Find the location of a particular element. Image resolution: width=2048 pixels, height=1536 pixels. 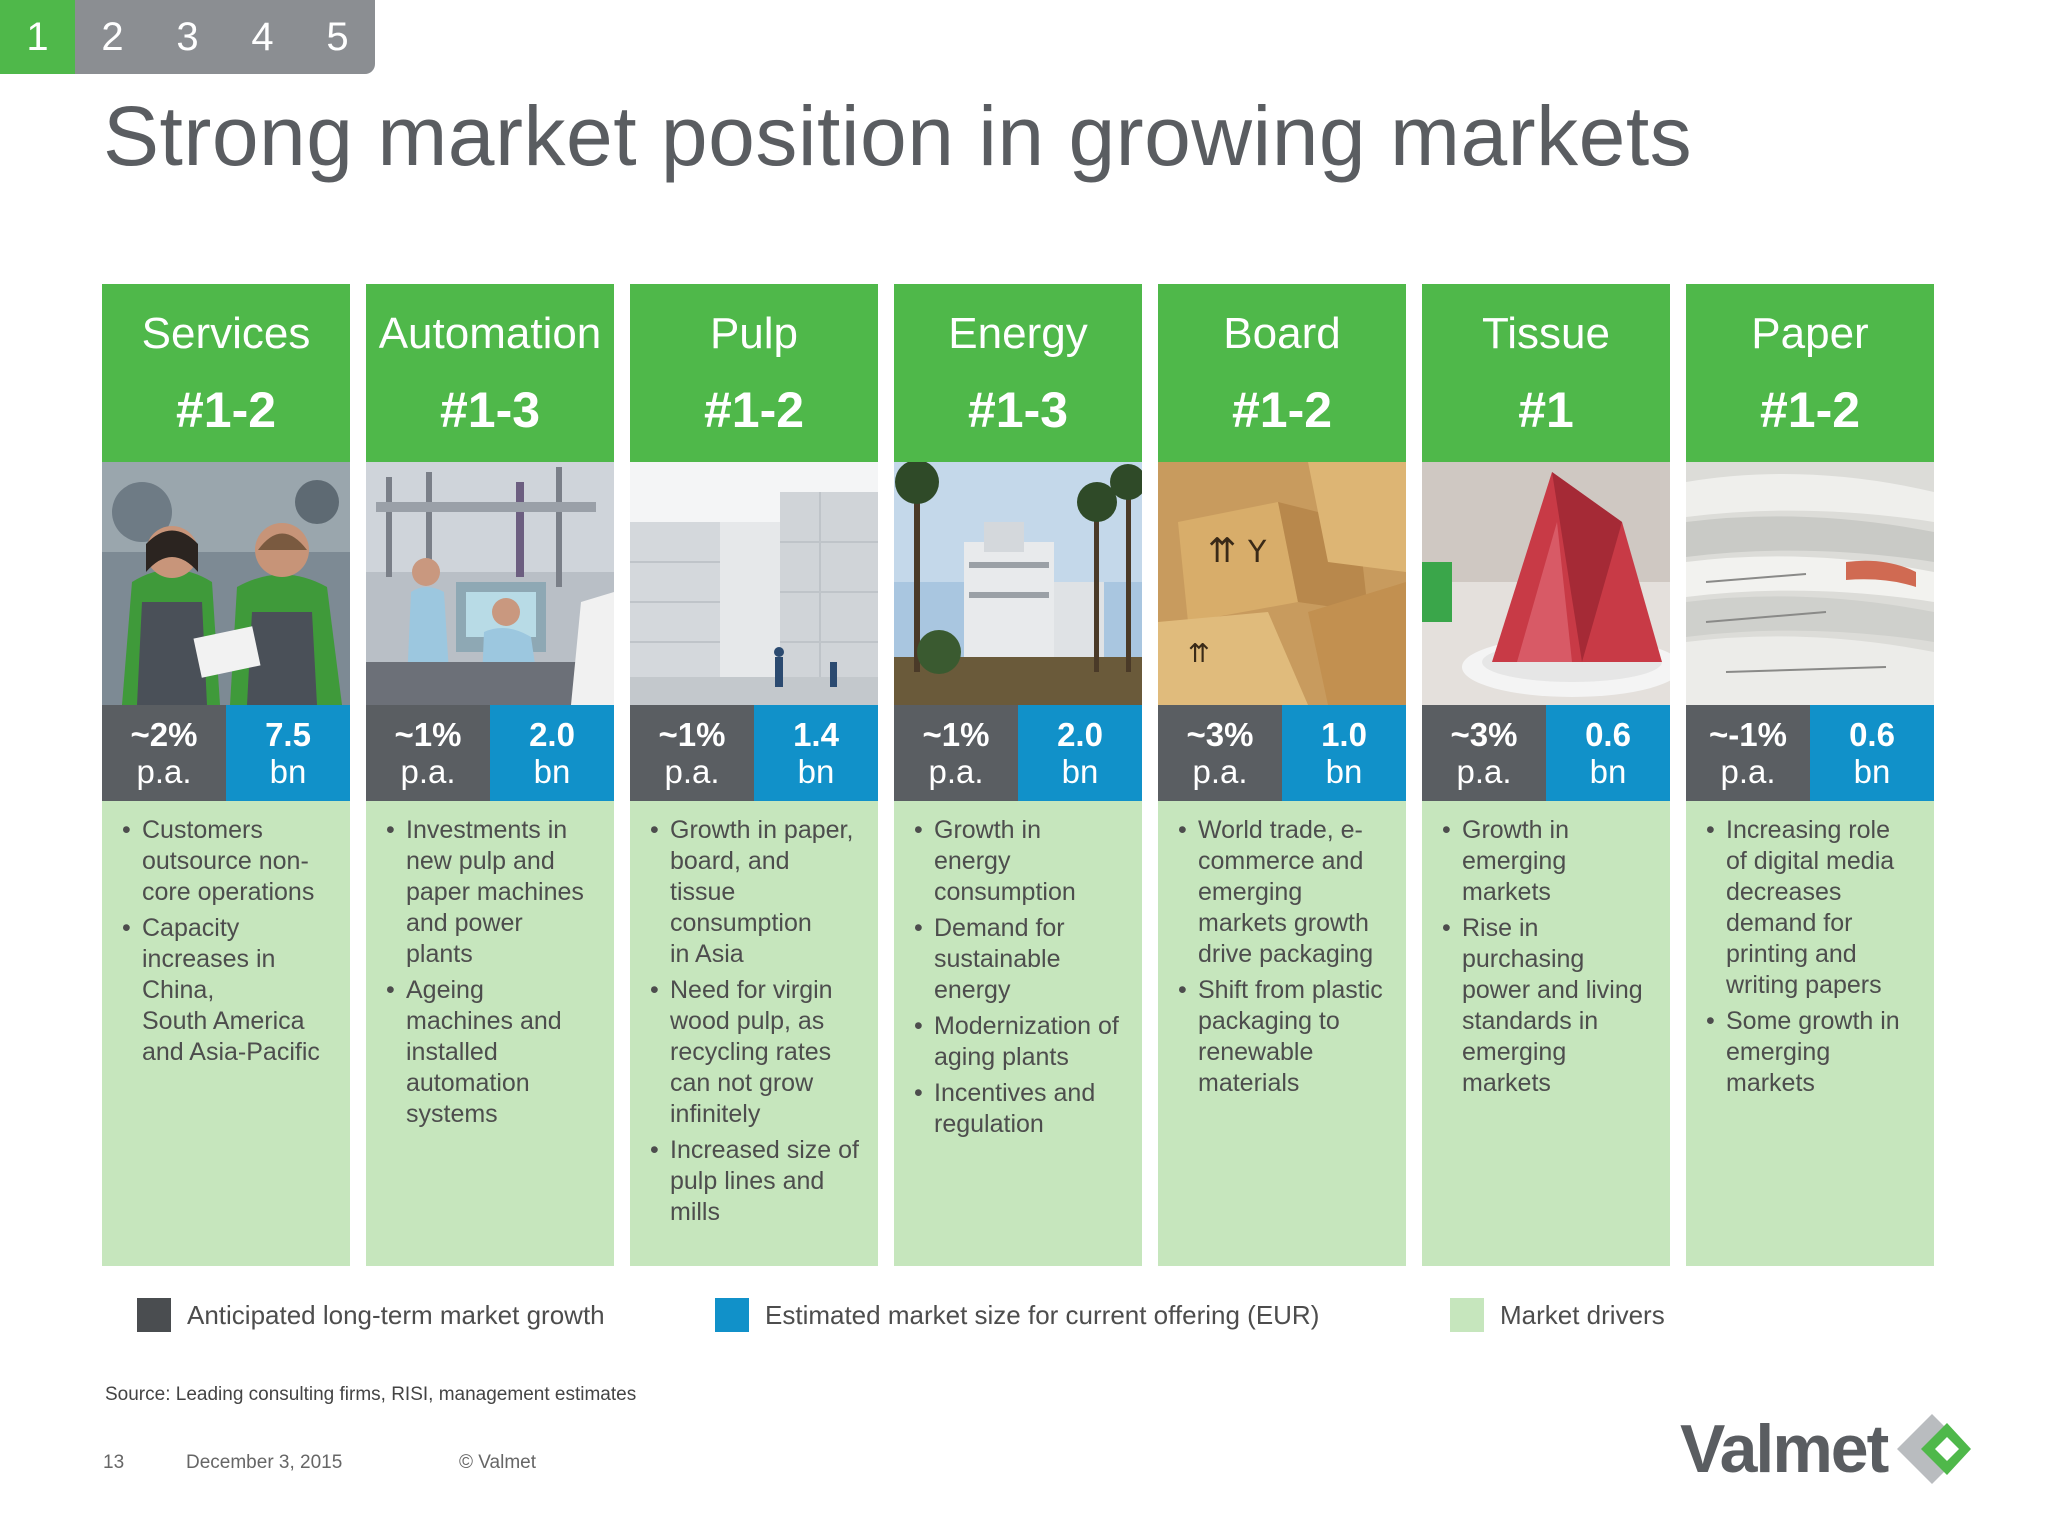

growth-stat: ~-1% p.a. is located at coordinates (1748, 753).